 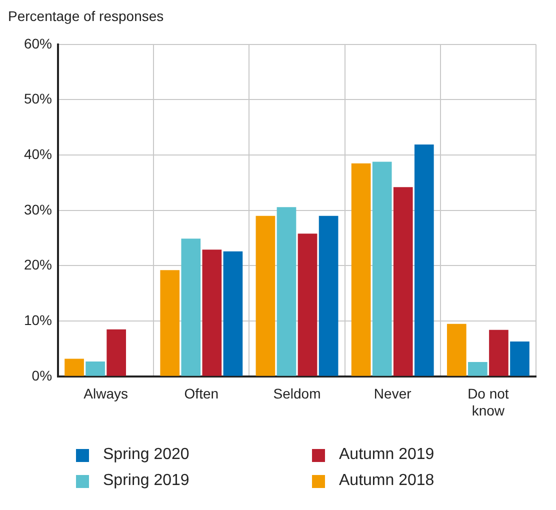 What do you see at coordinates (297, 394) in the screenshot?
I see `x-tick-label: Seldom` at bounding box center [297, 394].